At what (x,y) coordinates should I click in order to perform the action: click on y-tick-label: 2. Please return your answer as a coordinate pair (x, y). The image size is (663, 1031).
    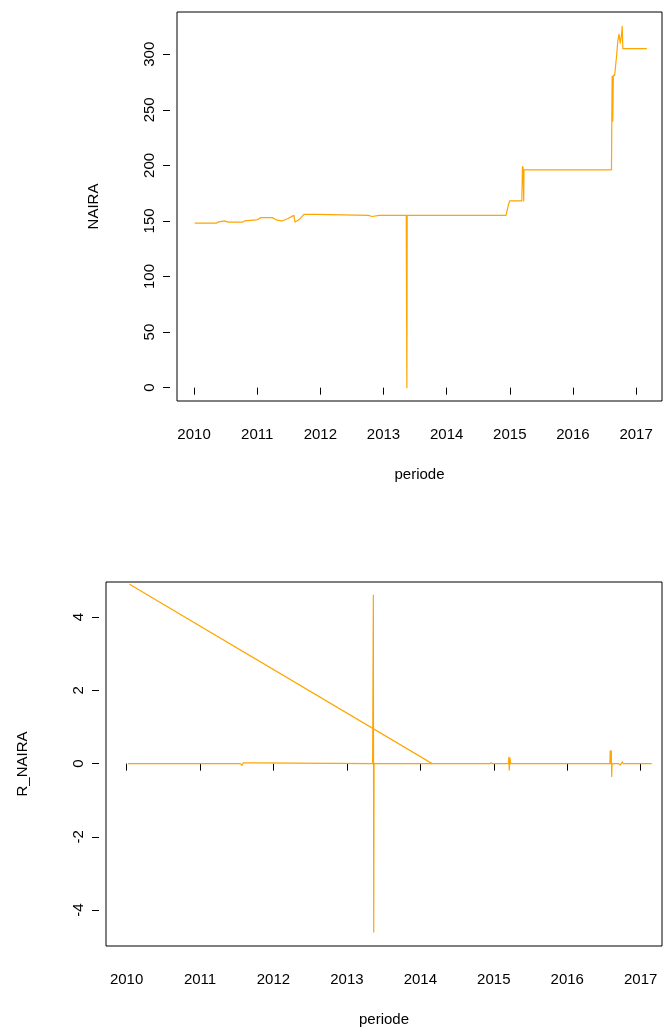
    Looking at the image, I should click on (77, 690).